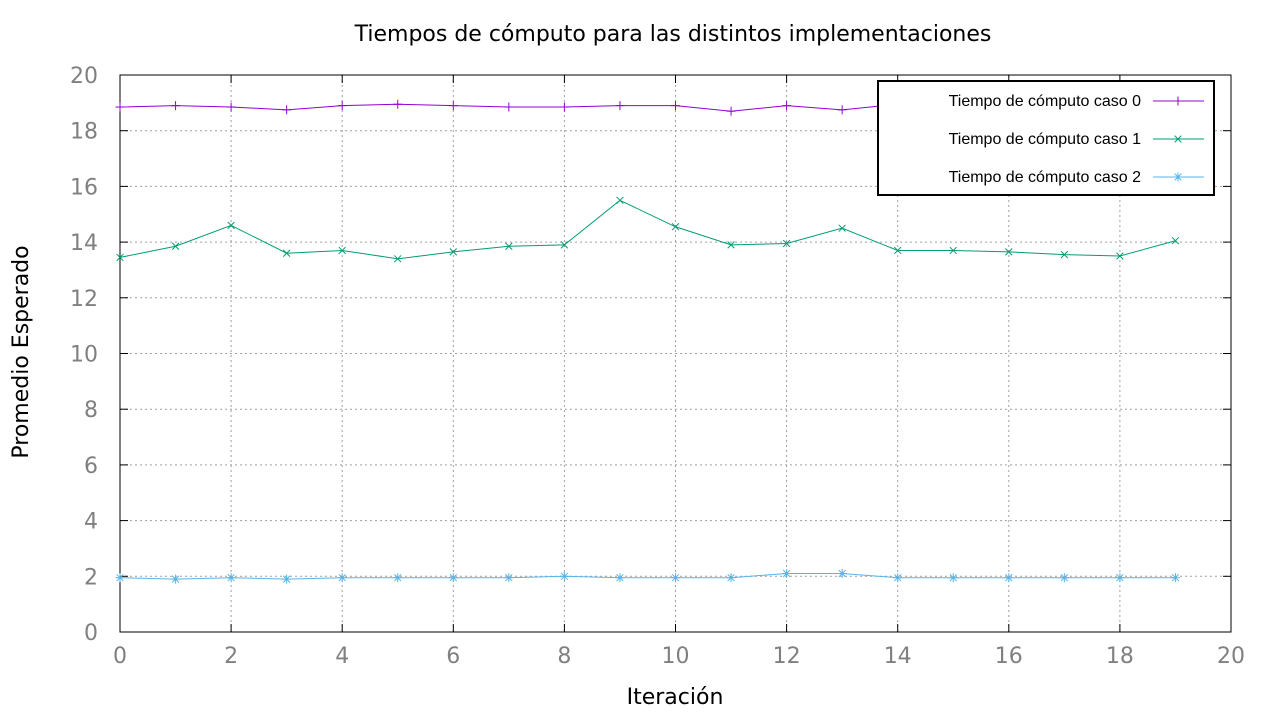 Image resolution: width=1280 pixels, height=720 pixels. Describe the element at coordinates (84, 299) in the screenshot. I see `y-tick-label: 12` at that location.